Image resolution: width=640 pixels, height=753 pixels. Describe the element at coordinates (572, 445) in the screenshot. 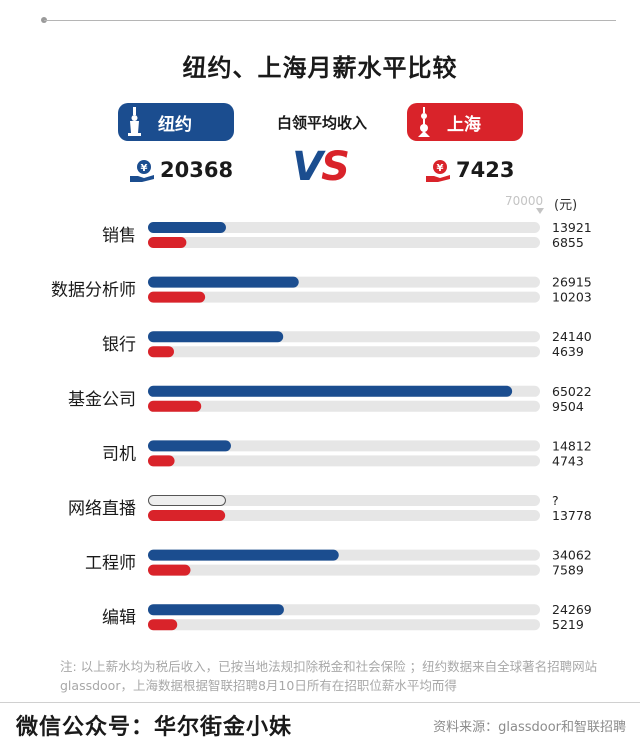

I see `value-label: 14812` at that location.